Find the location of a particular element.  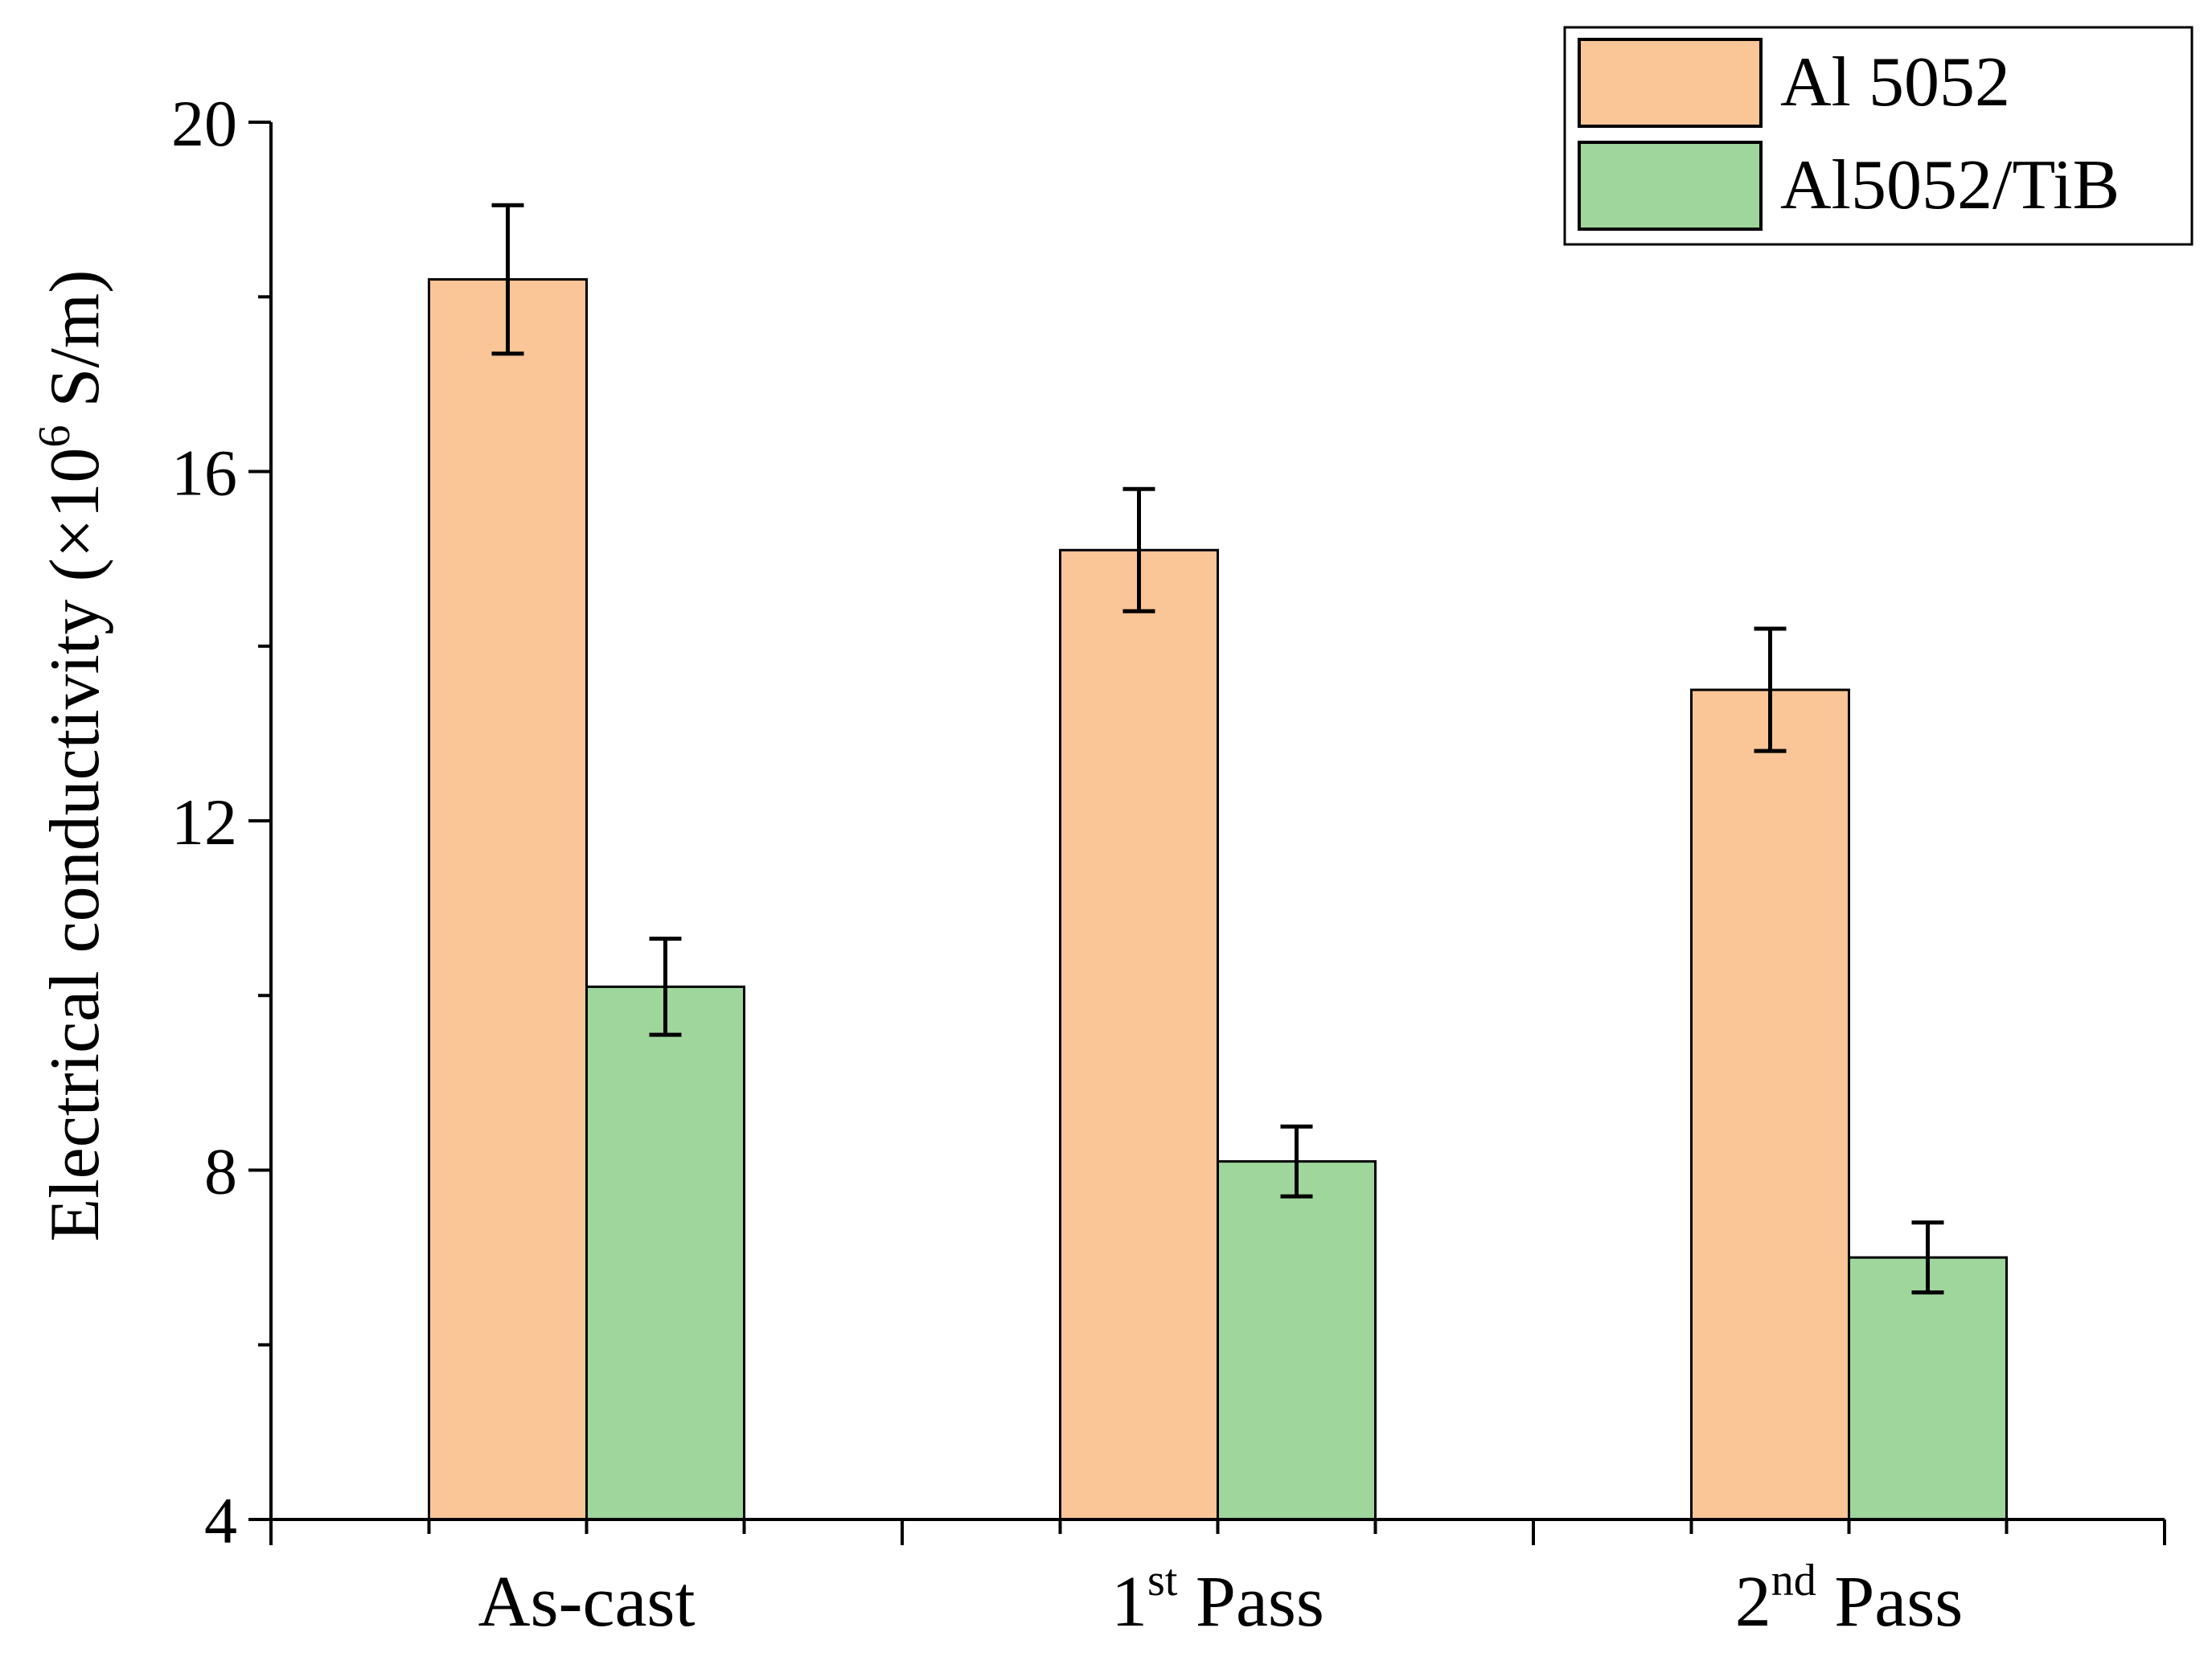

legend-label: Al5052/TiB is located at coordinates (1950, 185).